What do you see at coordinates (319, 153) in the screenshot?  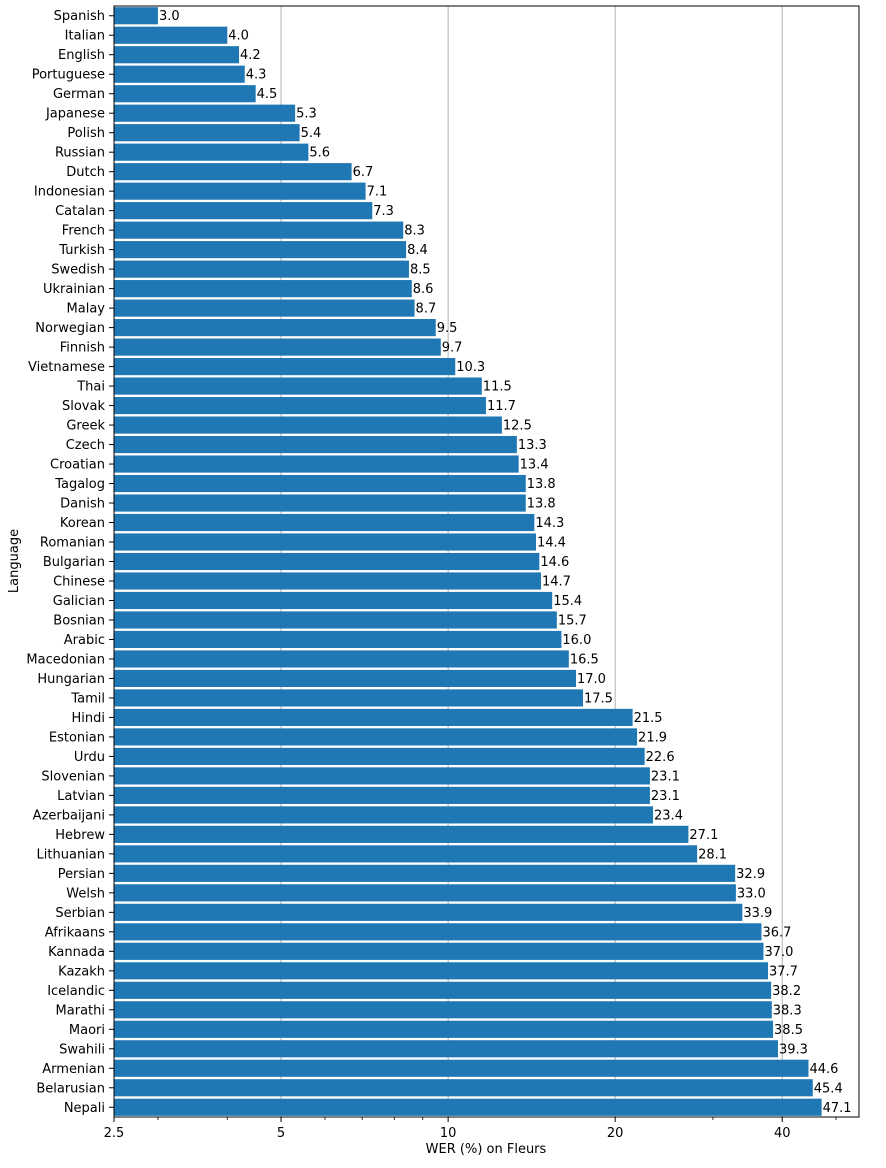 I see `bar-value-label: 5.6` at bounding box center [319, 153].